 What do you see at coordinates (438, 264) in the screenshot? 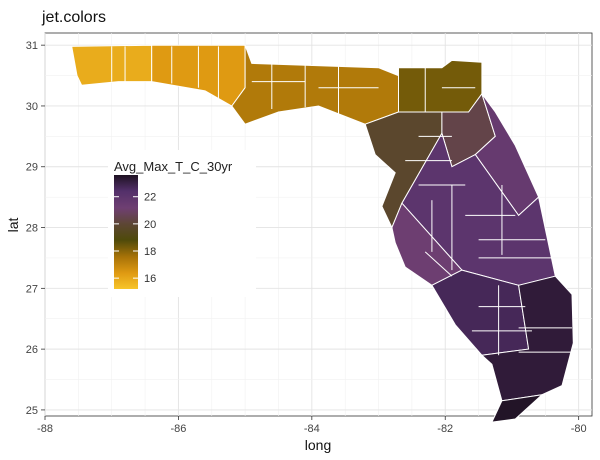
I see `county-border` at bounding box center [438, 264].